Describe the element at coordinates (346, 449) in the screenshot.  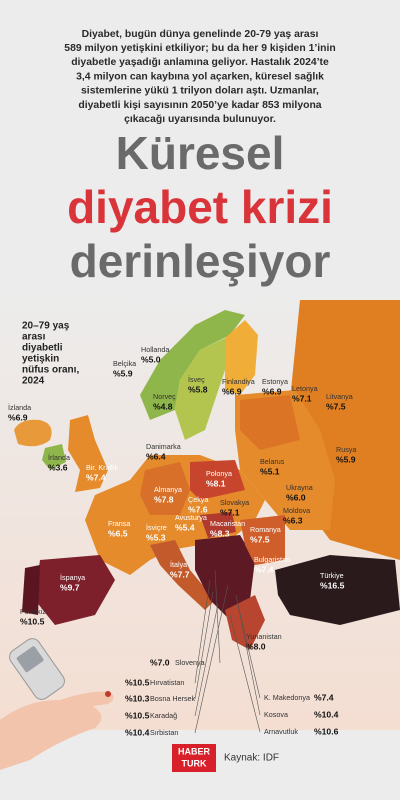
I see `country-name: Rusya` at that location.